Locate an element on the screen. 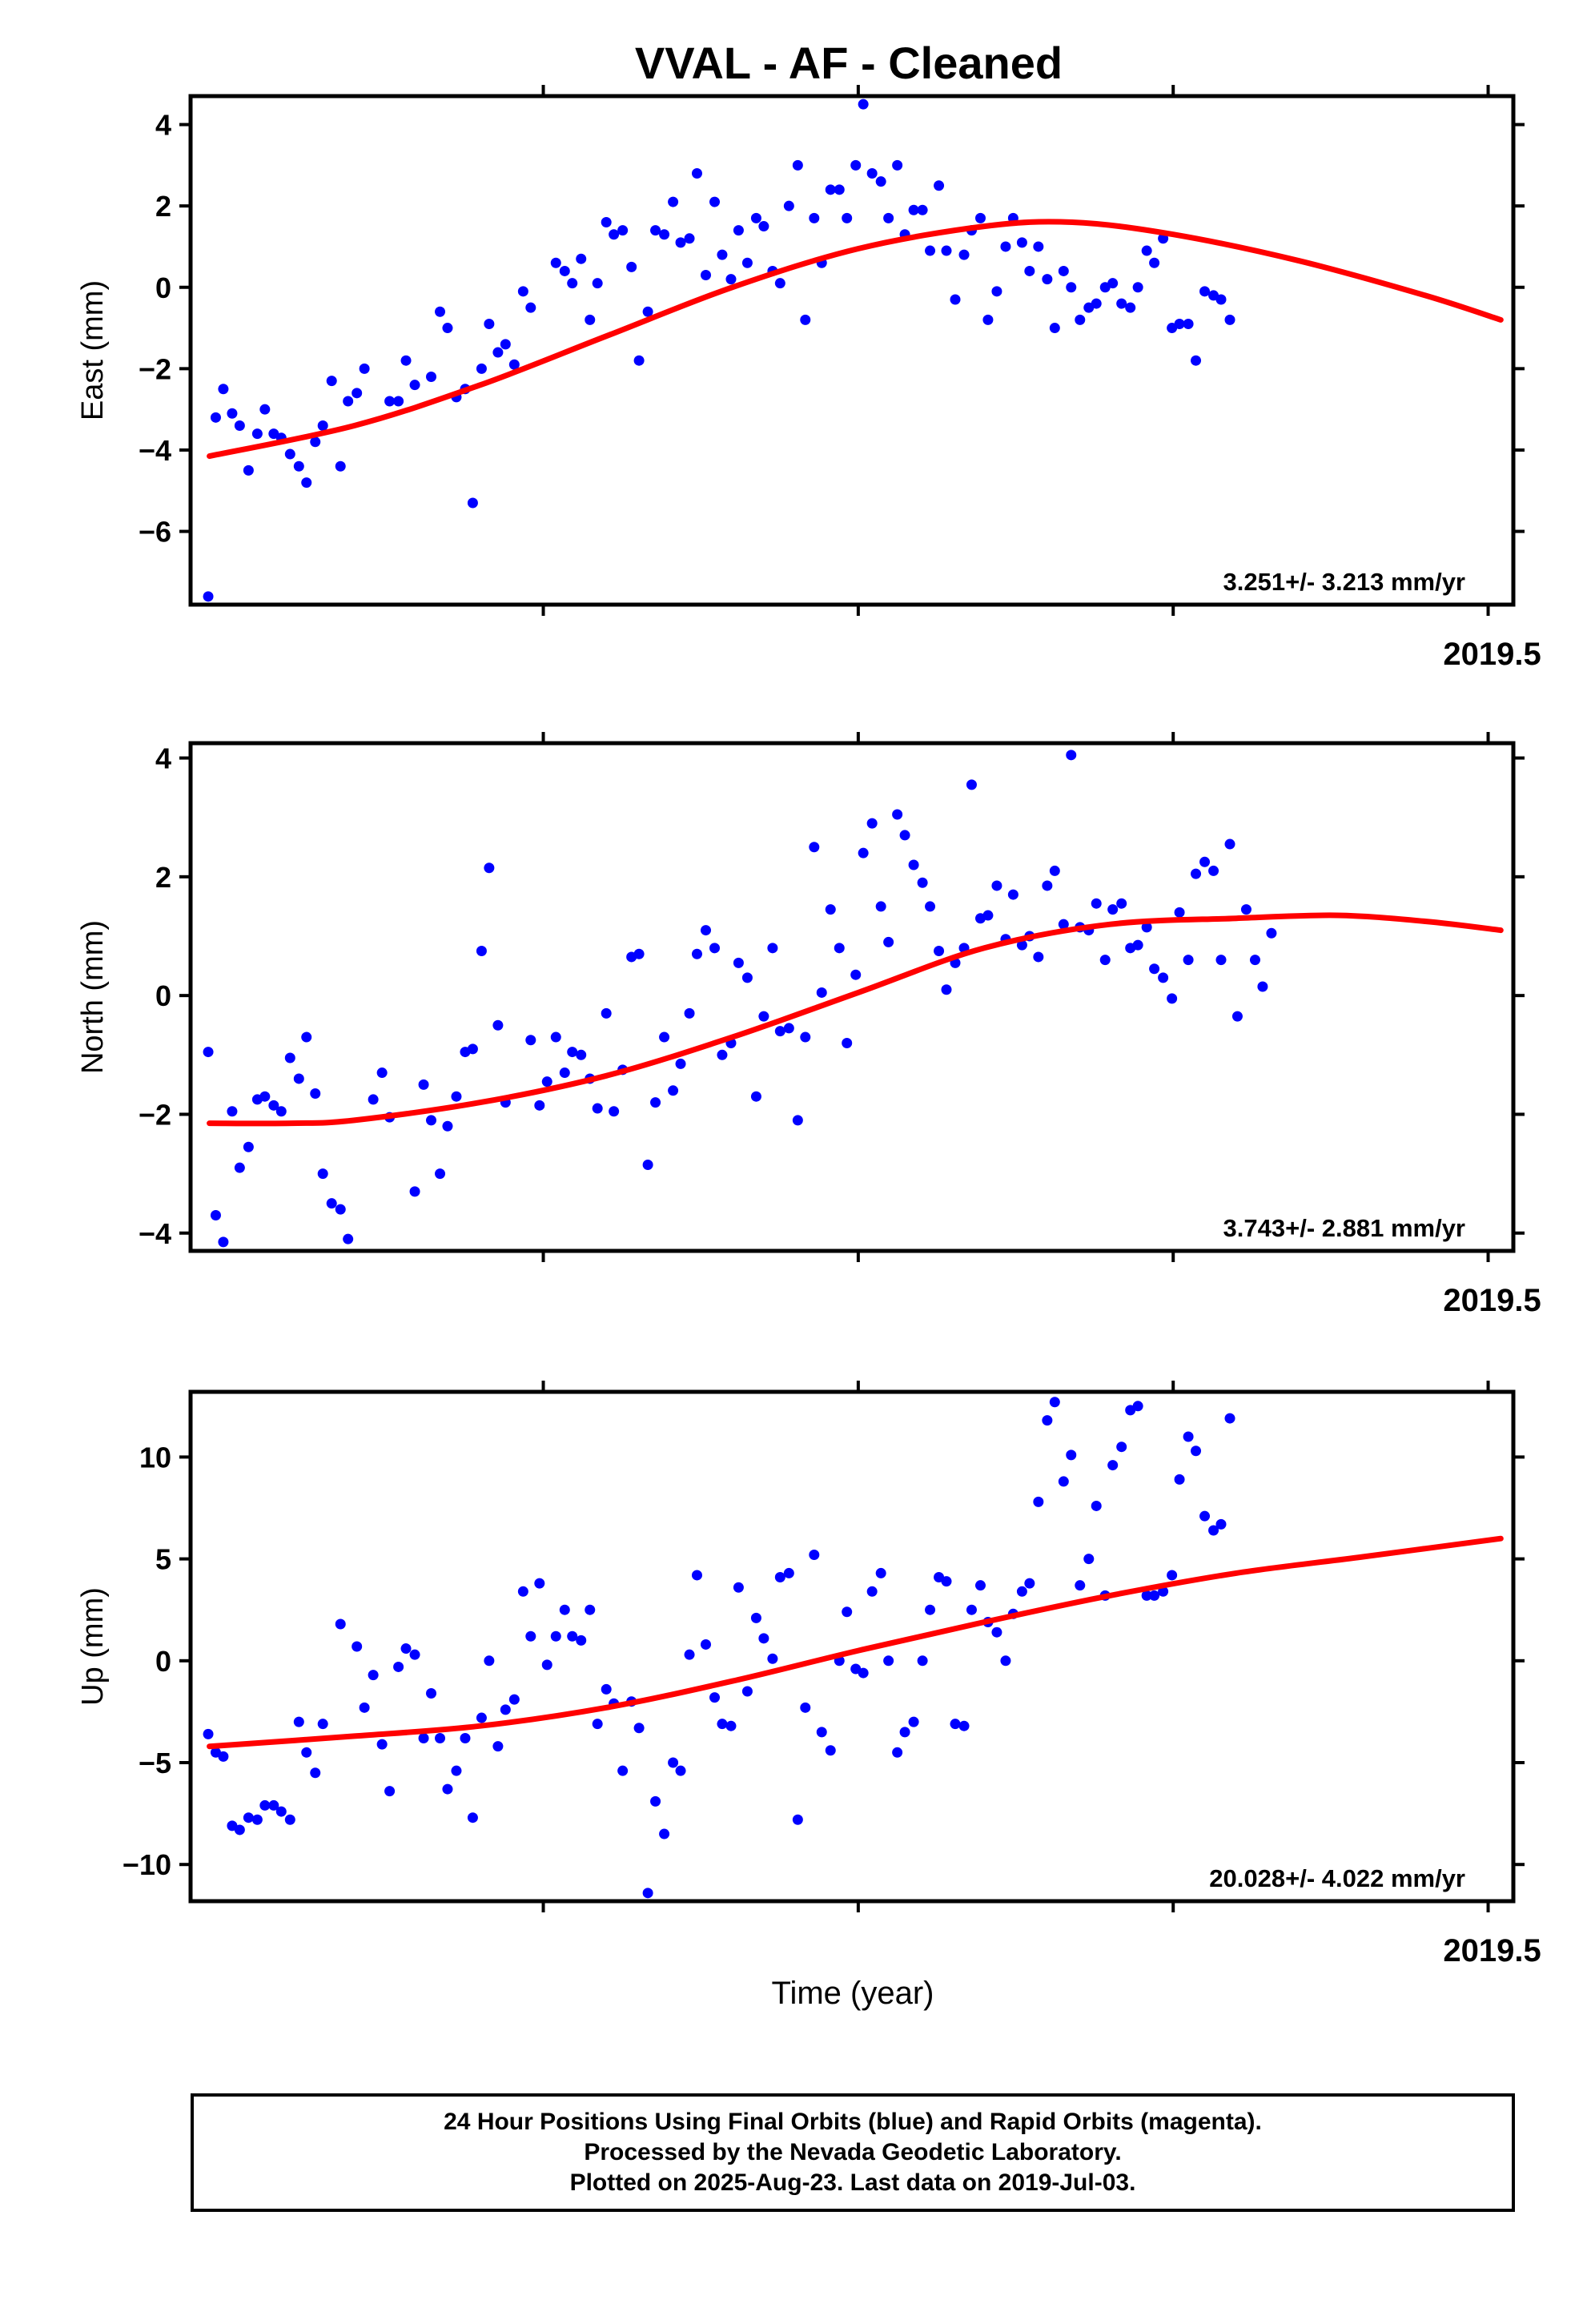 The width and height of the screenshot is (1587, 2324). up-xtick-label: 2019.5 is located at coordinates (1492, 1951).